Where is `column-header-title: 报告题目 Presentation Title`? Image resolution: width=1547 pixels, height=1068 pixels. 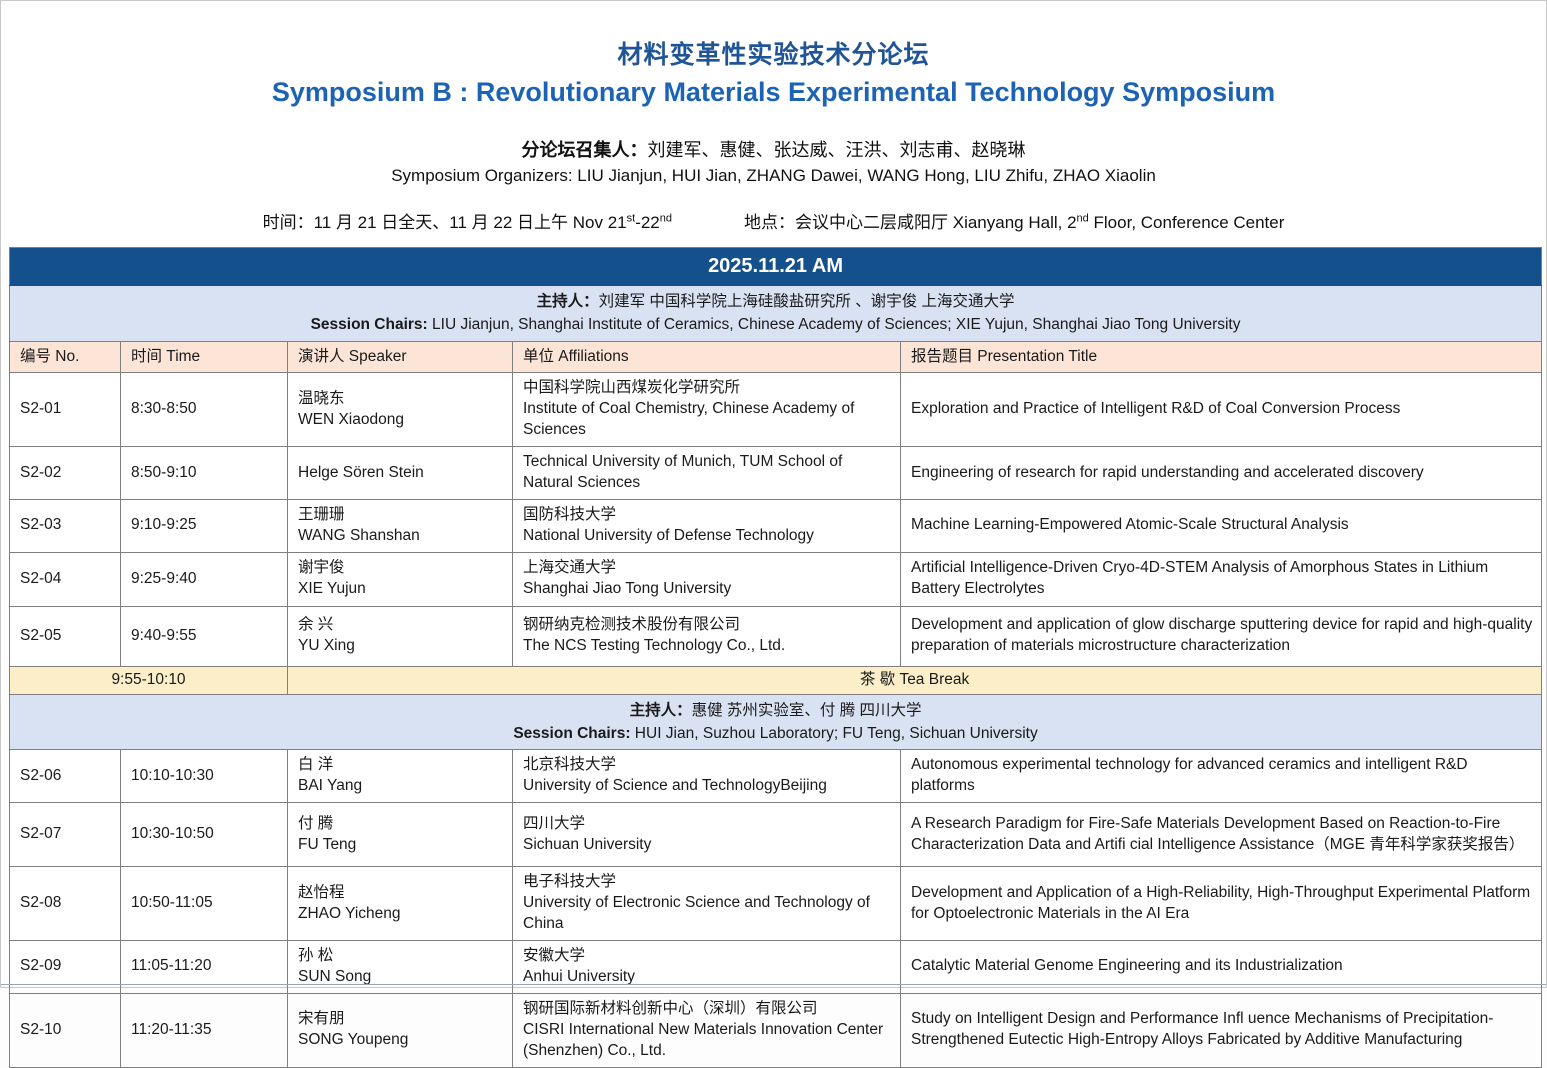 column-header-title: 报告题目 Presentation Title is located at coordinates (1221, 357).